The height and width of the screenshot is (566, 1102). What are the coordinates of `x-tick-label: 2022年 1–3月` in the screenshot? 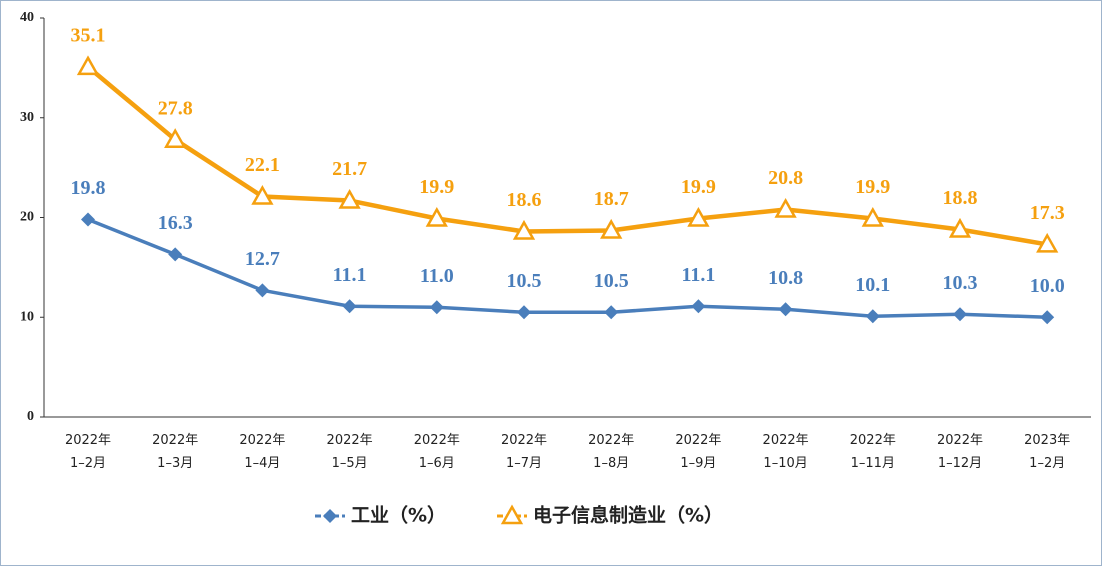 It's located at (175, 452).